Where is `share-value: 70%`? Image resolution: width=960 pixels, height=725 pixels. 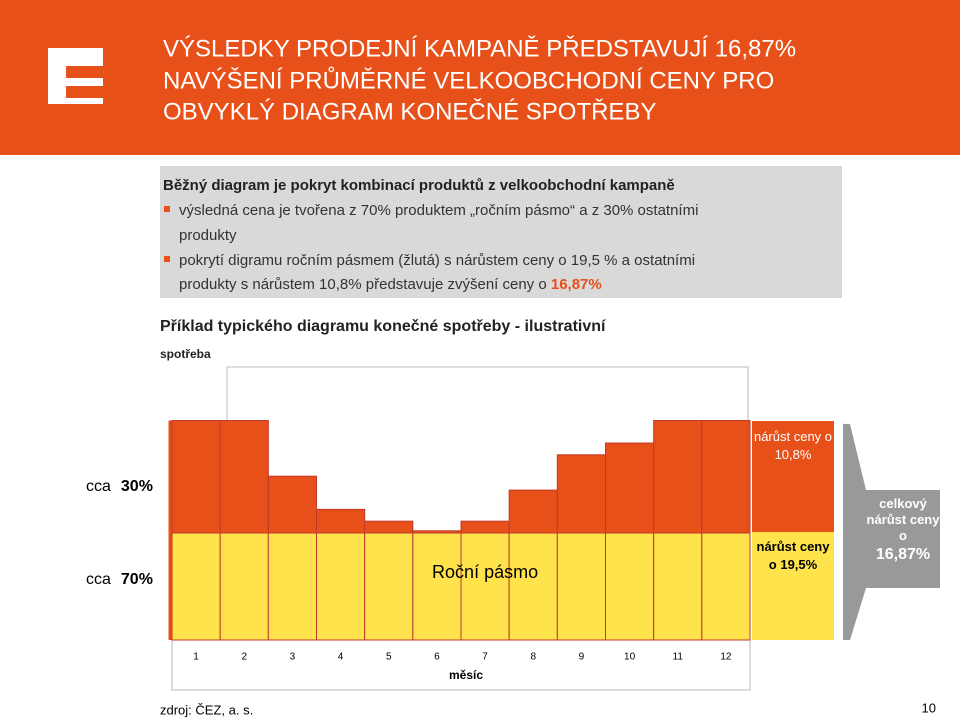
share-value: 70% is located at coordinates (137, 579).